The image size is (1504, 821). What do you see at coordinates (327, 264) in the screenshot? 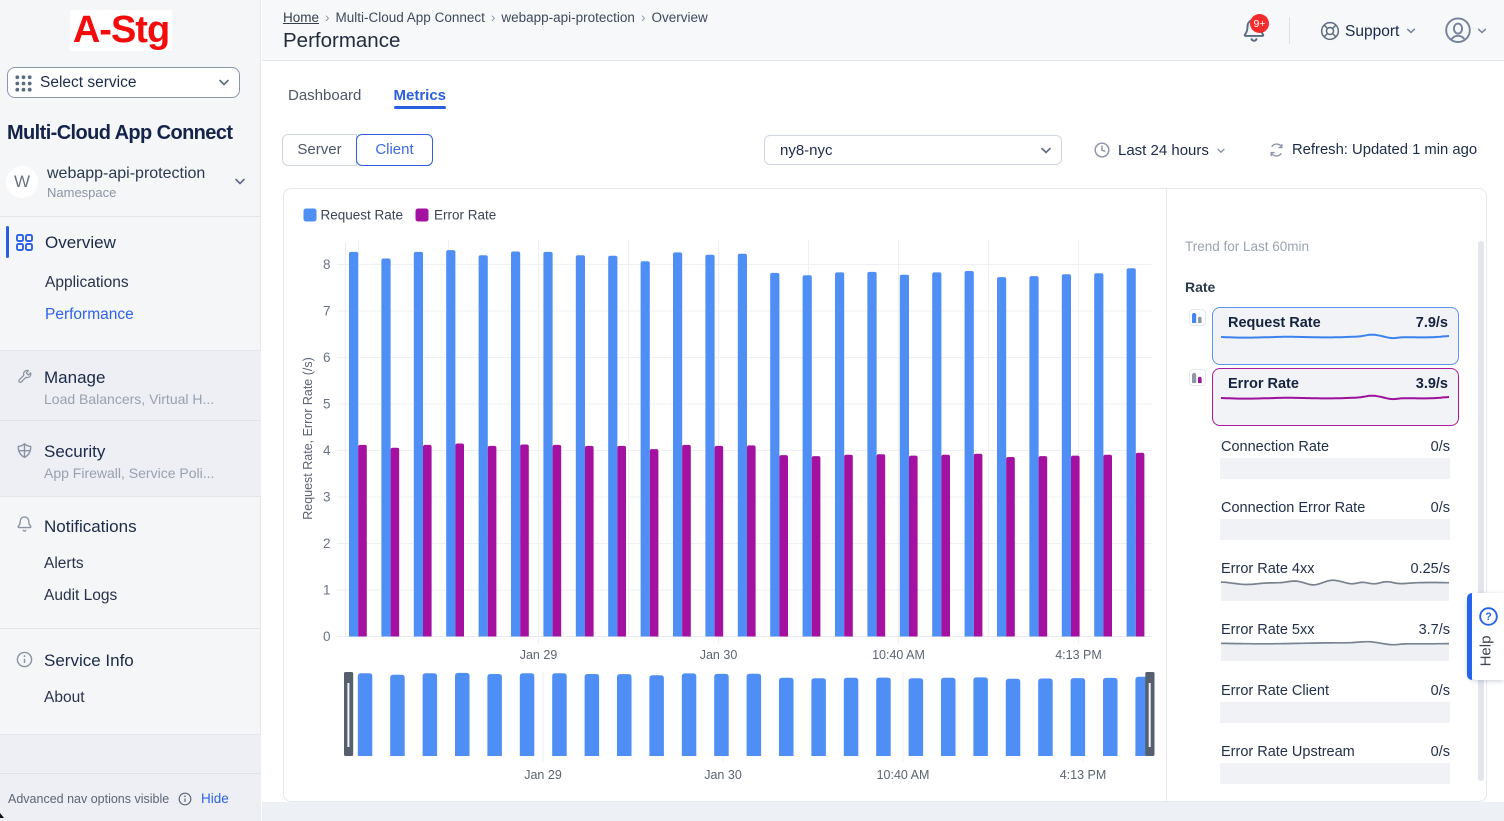
I see `svg-text: 8` at bounding box center [327, 264].